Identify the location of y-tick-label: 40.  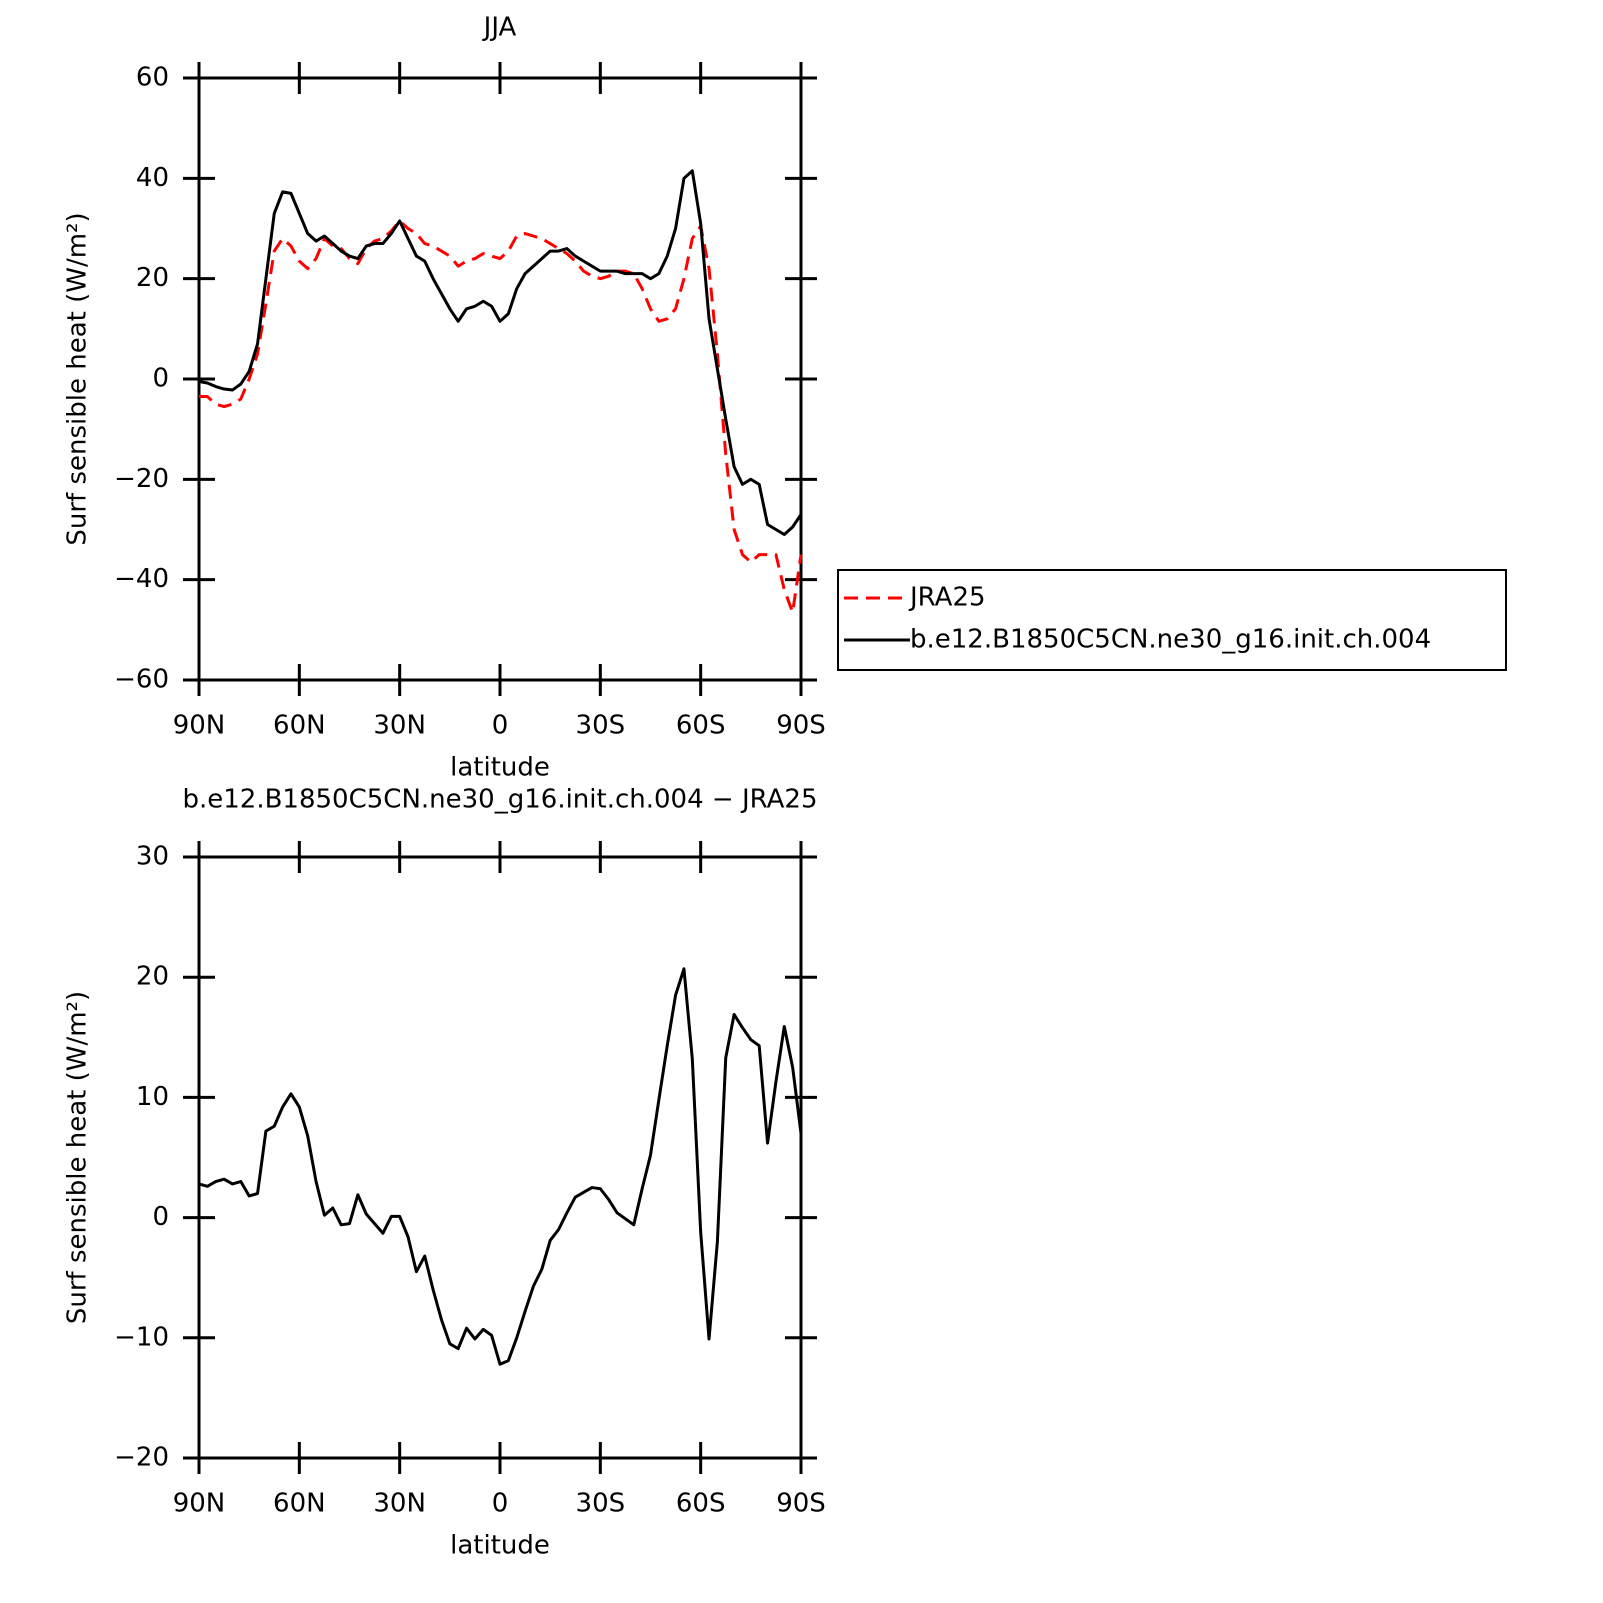
(152, 178).